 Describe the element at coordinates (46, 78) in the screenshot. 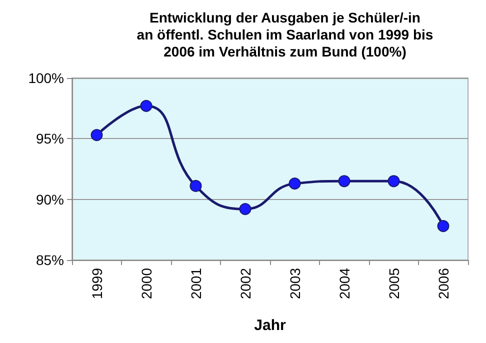

I see `y-tick-label: 100%` at that location.